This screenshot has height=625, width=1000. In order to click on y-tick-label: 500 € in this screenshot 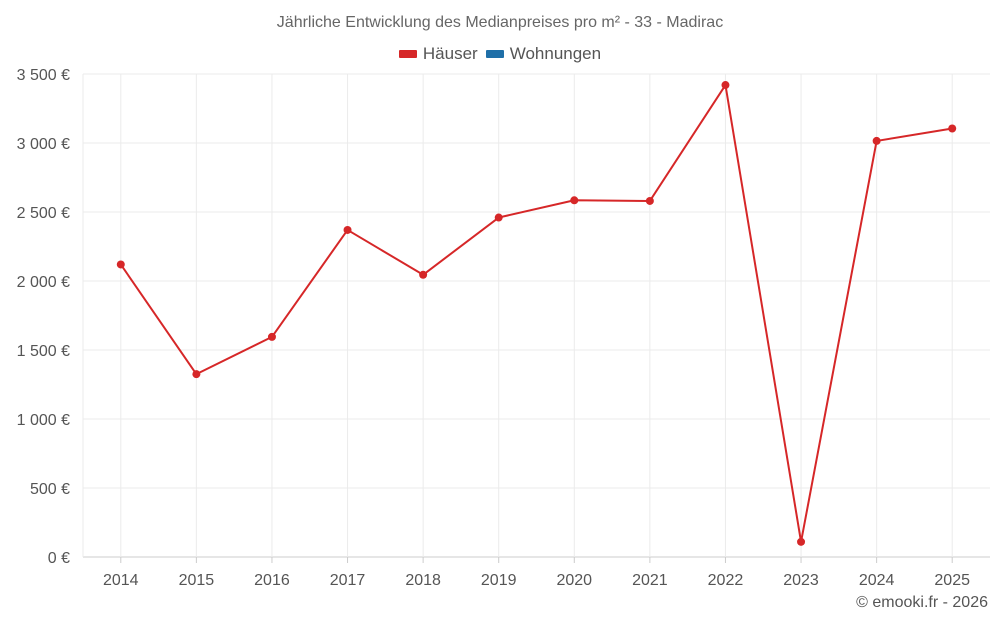, I will do `click(50, 489)`.